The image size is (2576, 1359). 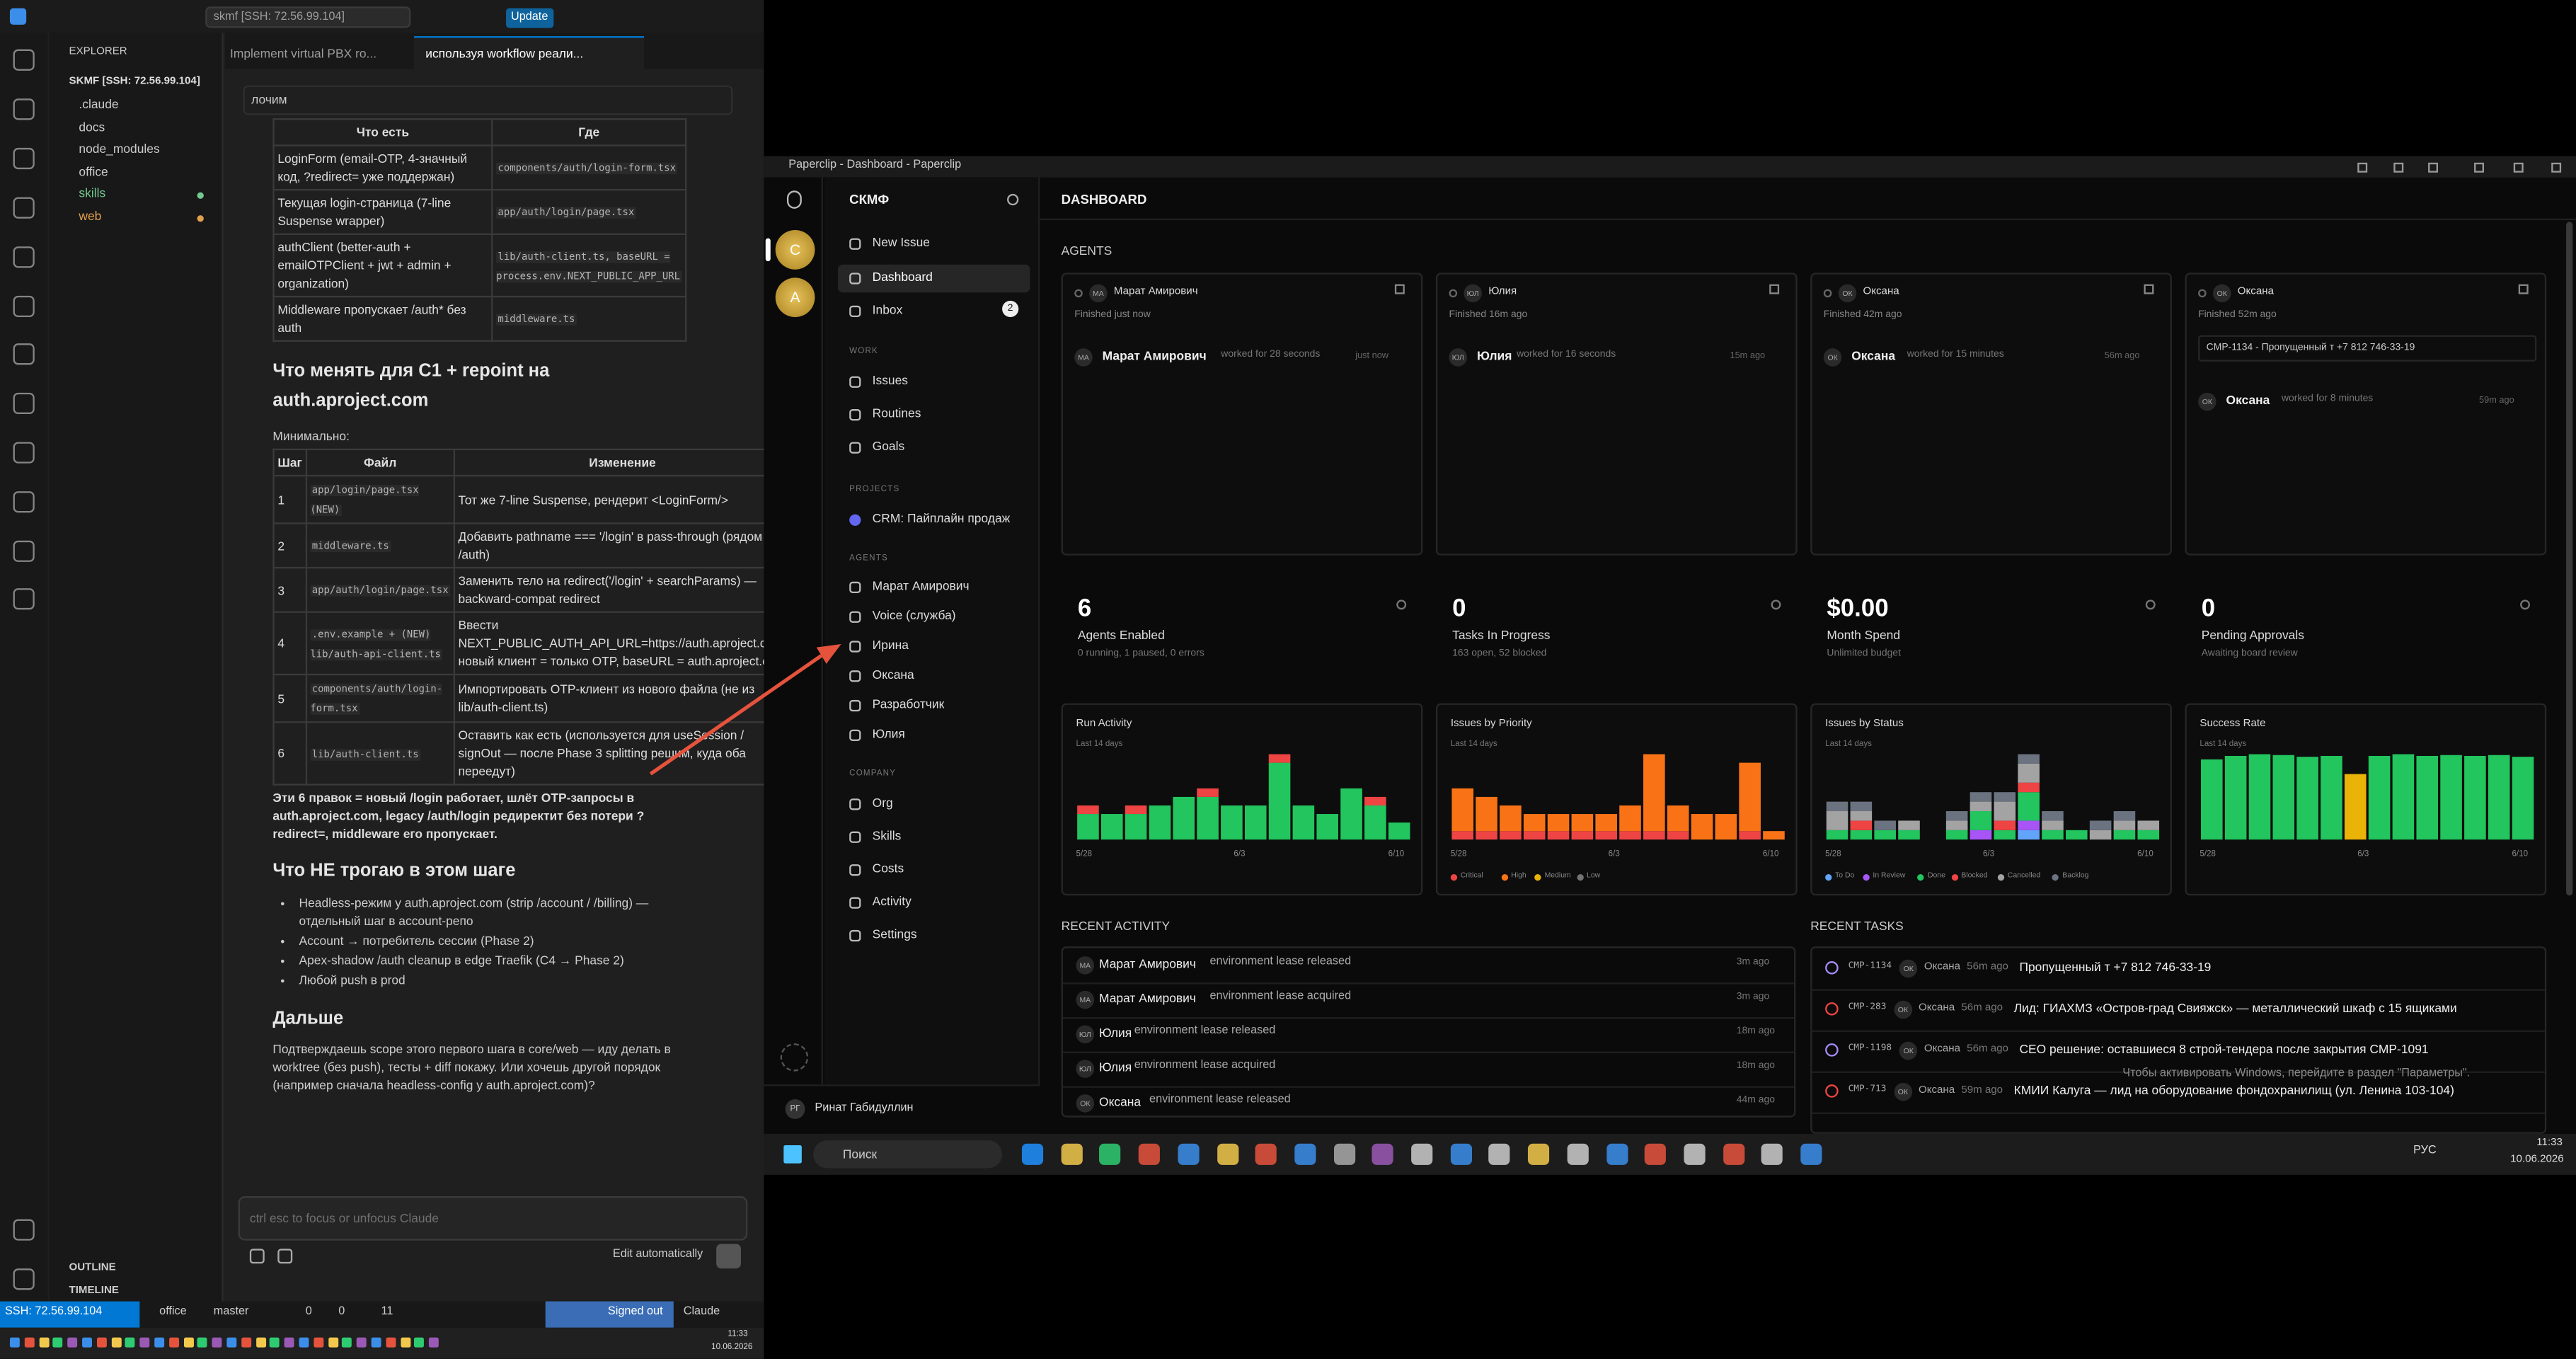 I want to click on task-id: CMP-1134, so click(x=1870, y=966).